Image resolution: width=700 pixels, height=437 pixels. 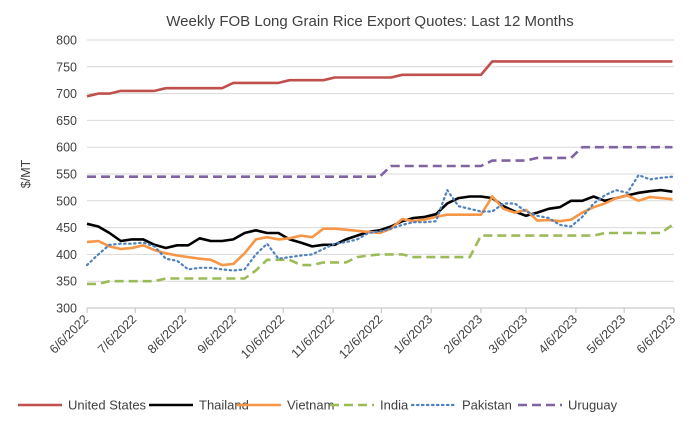 I want to click on y-tick-label: 550, so click(x=66, y=175).